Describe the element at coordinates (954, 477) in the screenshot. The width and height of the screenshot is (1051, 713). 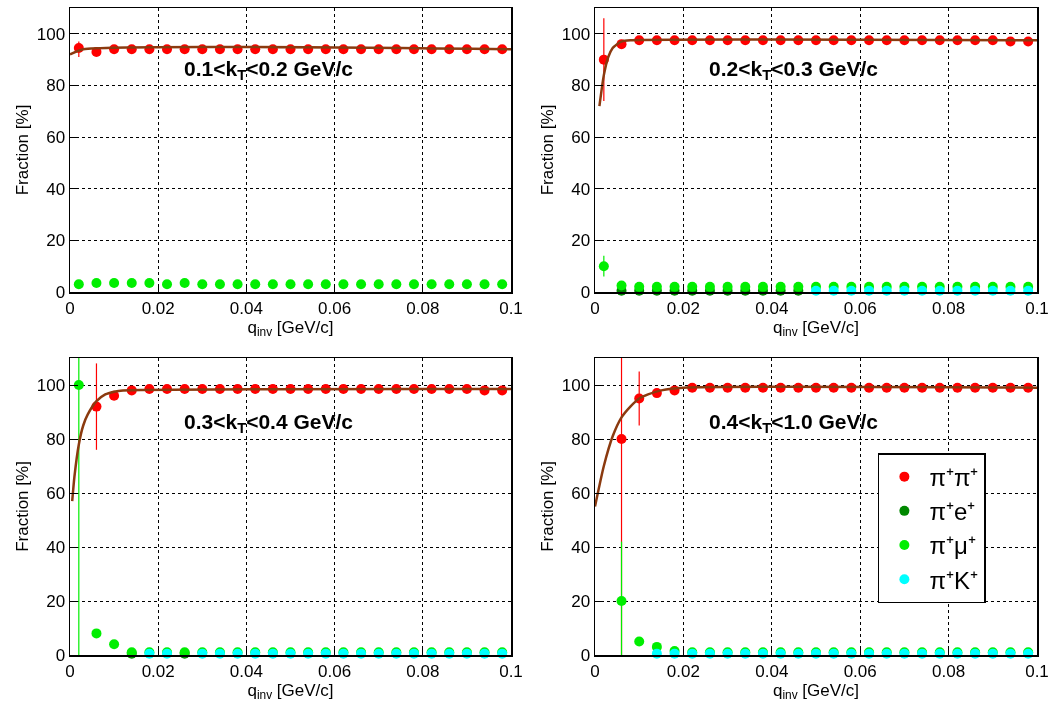
I see `legend-label: π⁺π⁺` at that location.